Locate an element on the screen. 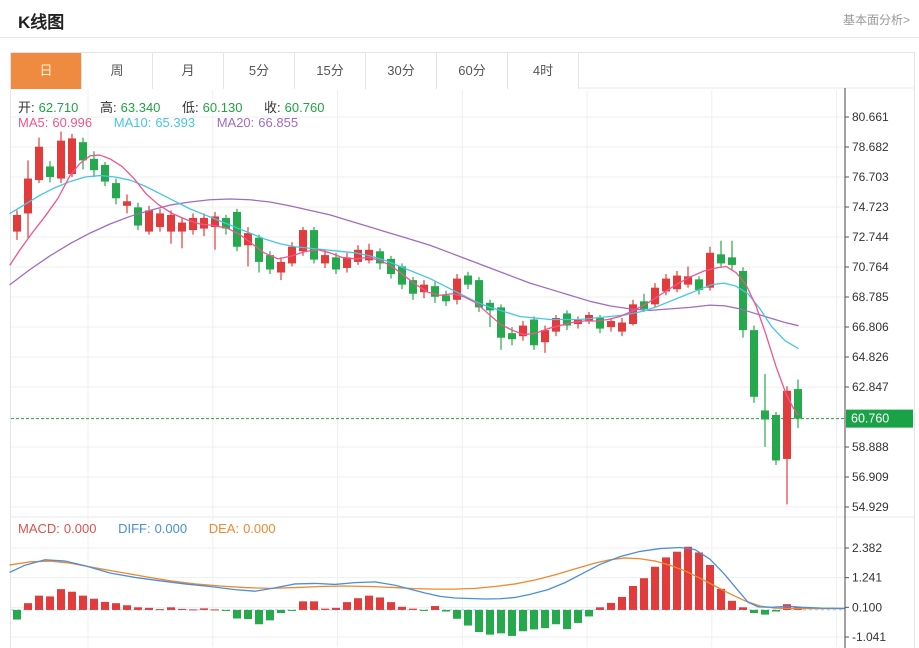 The width and height of the screenshot is (919, 648). low-value: 60.130 is located at coordinates (222, 107).